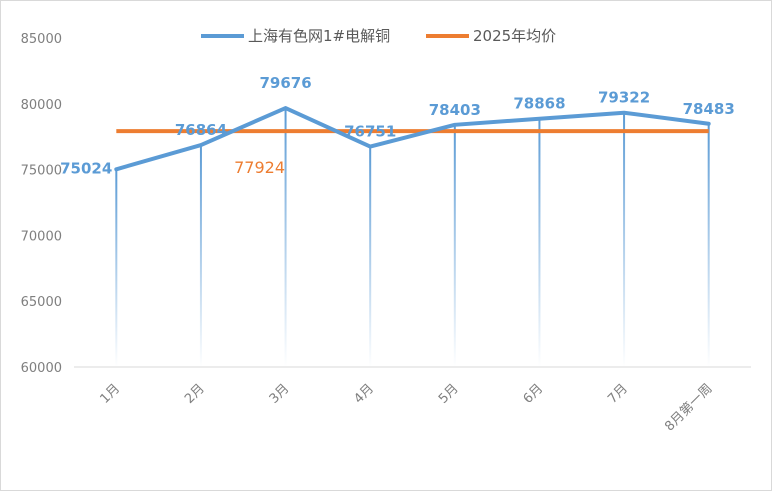  What do you see at coordinates (449, 394) in the screenshot?
I see `x-tick-label: 5月` at bounding box center [449, 394].